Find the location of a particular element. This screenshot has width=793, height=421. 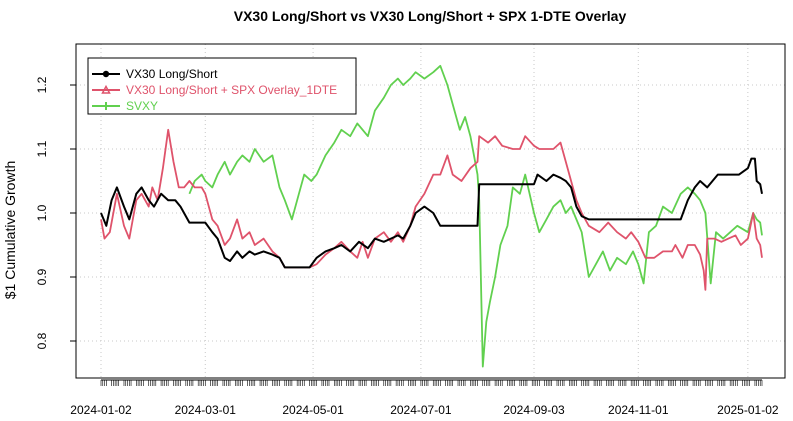

legend-marker-circle is located at coordinates (106, 74).